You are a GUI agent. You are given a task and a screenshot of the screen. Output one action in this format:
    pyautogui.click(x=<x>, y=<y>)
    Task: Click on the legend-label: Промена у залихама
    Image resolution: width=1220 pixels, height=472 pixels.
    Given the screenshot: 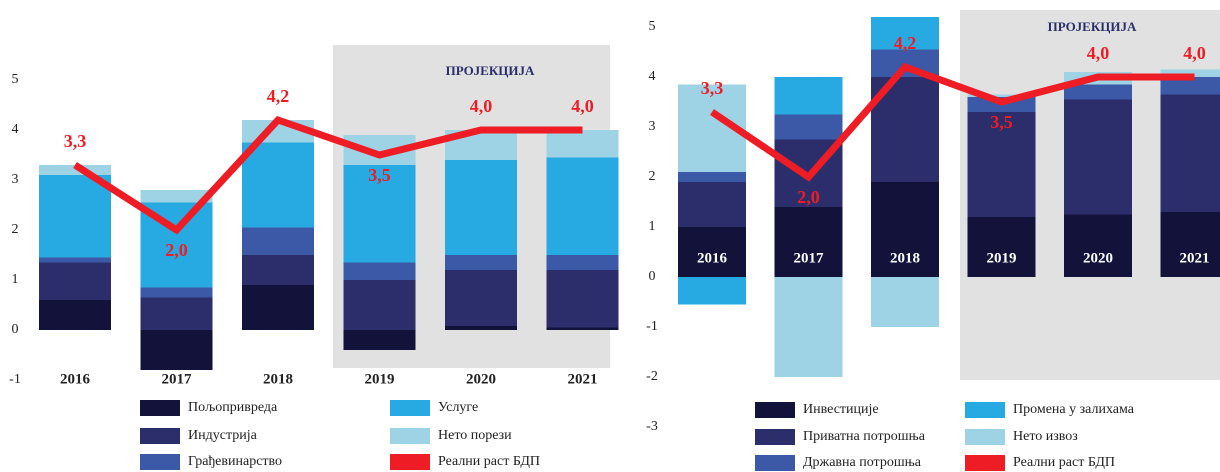 What is the action you would take?
    pyautogui.click(x=1074, y=409)
    